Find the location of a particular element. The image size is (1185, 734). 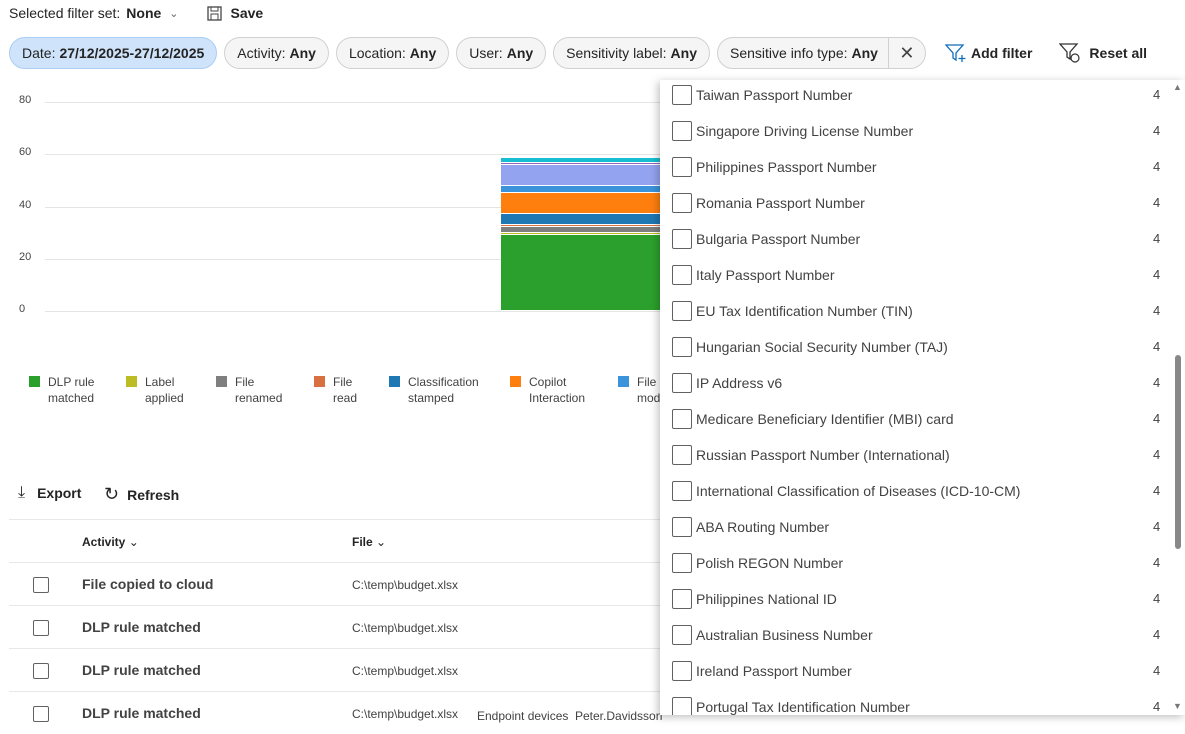

option-item: Polish REGON Number 4 is located at coordinates (915, 568).